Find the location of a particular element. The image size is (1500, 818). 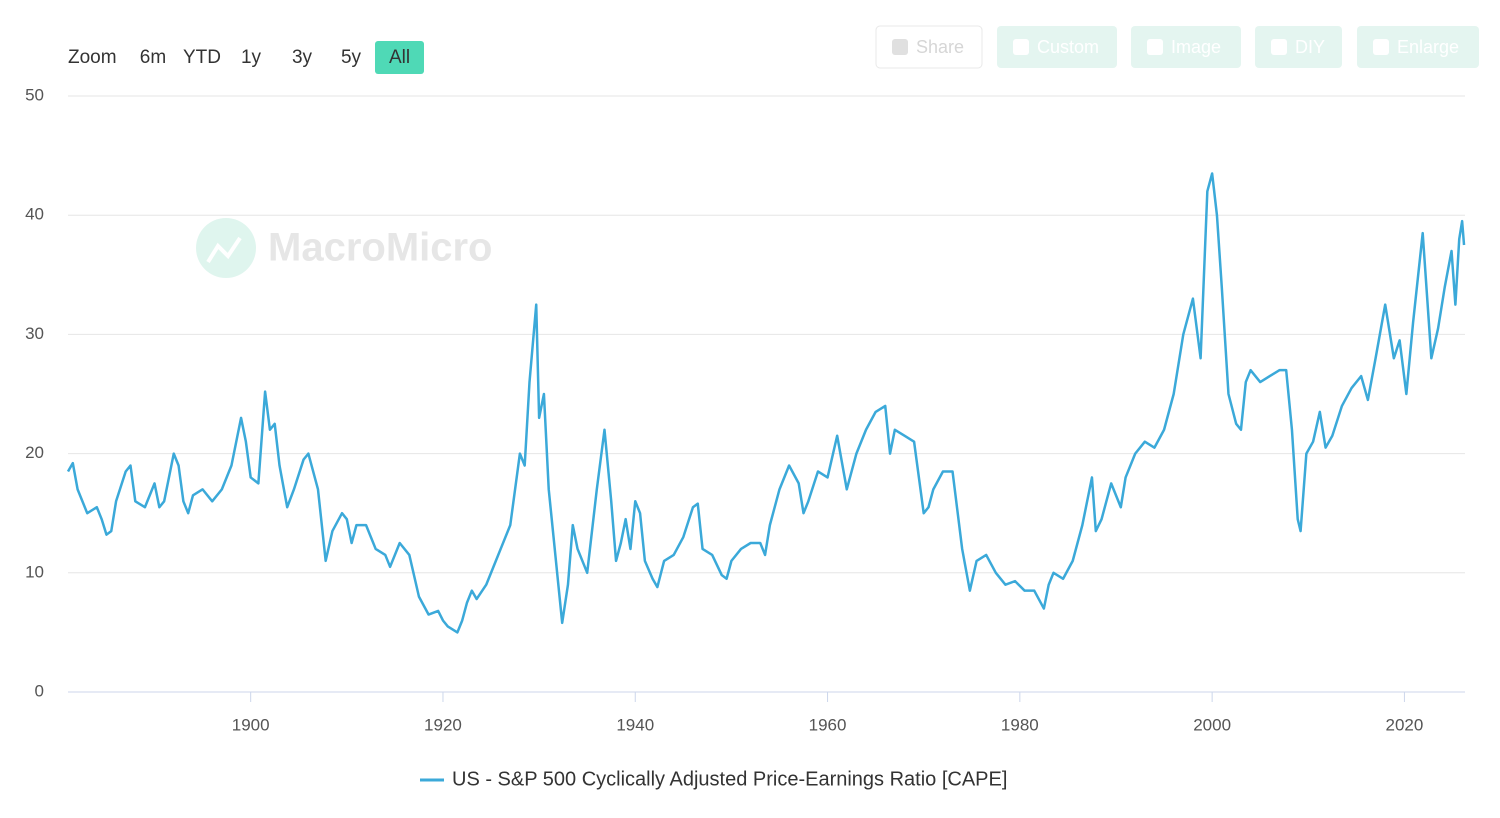

range-button-label: 3y is located at coordinates (302, 57).